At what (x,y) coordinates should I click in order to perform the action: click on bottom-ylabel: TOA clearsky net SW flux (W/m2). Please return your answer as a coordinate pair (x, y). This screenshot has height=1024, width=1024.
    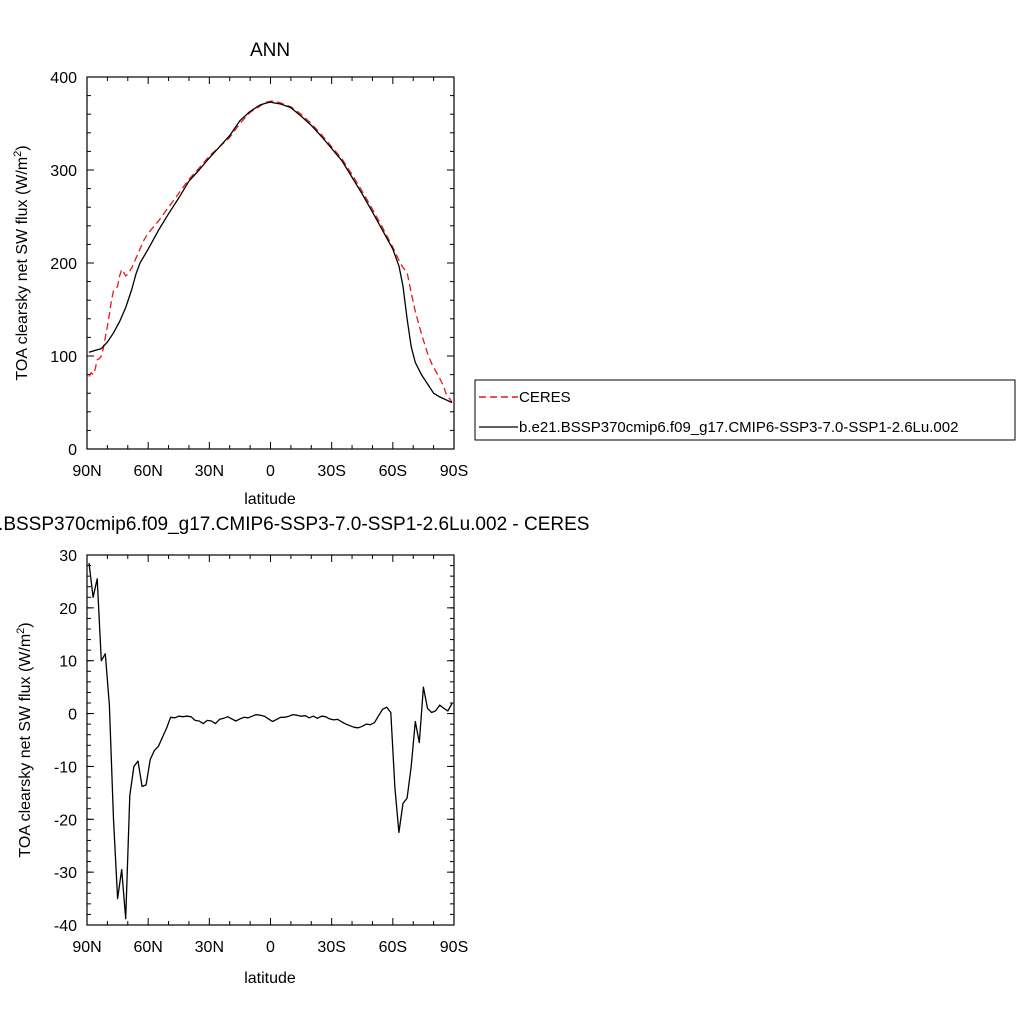
    Looking at the image, I should click on (24, 739).